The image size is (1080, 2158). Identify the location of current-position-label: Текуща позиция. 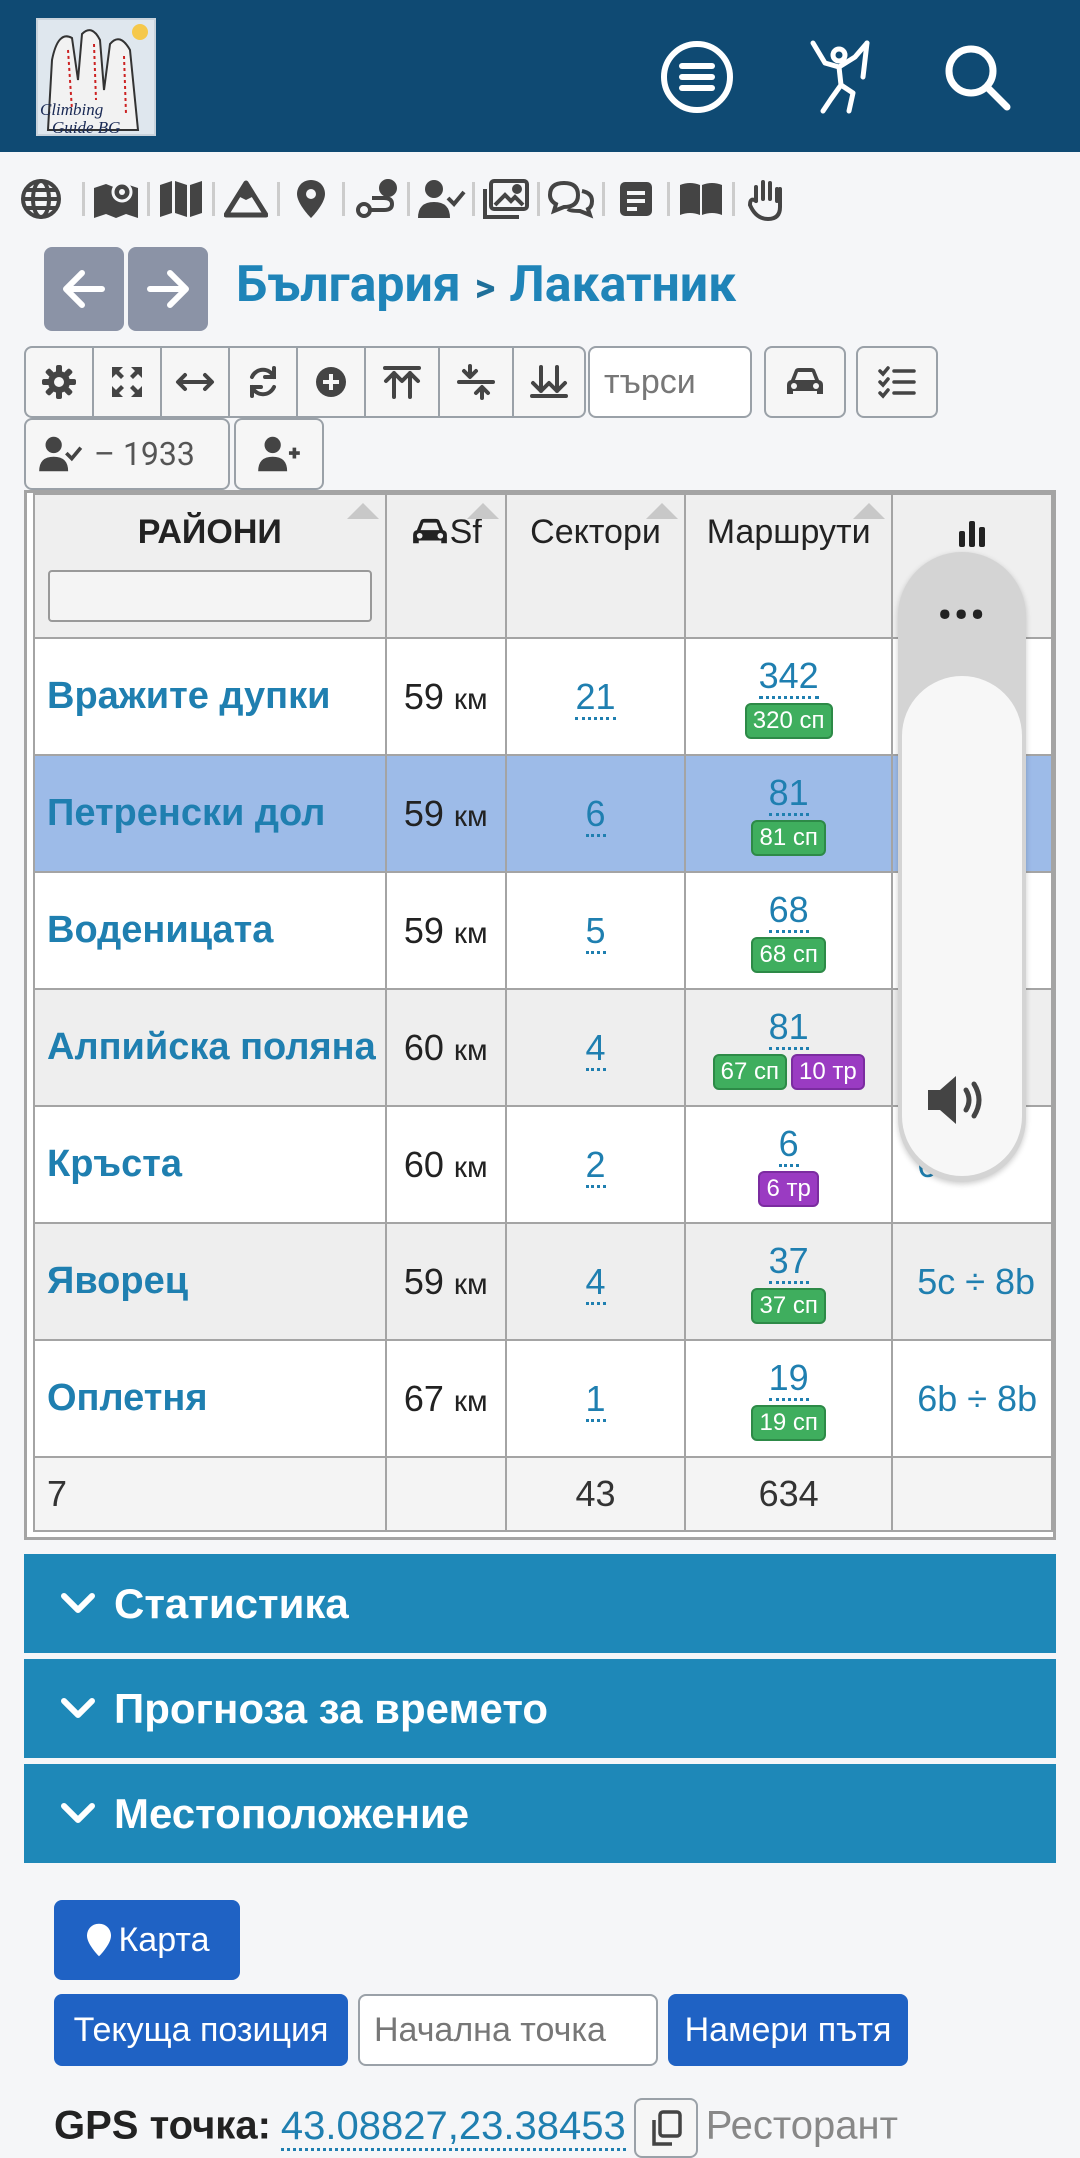
(201, 2029).